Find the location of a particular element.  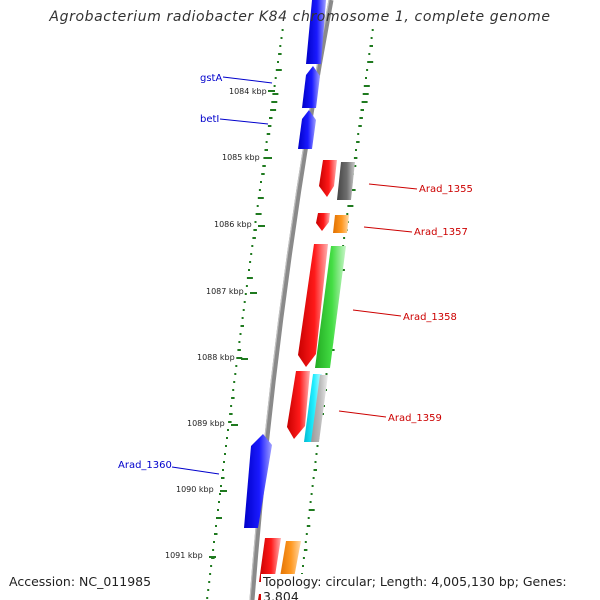

gene-feature-red-1357a is located at coordinates (323, 222).